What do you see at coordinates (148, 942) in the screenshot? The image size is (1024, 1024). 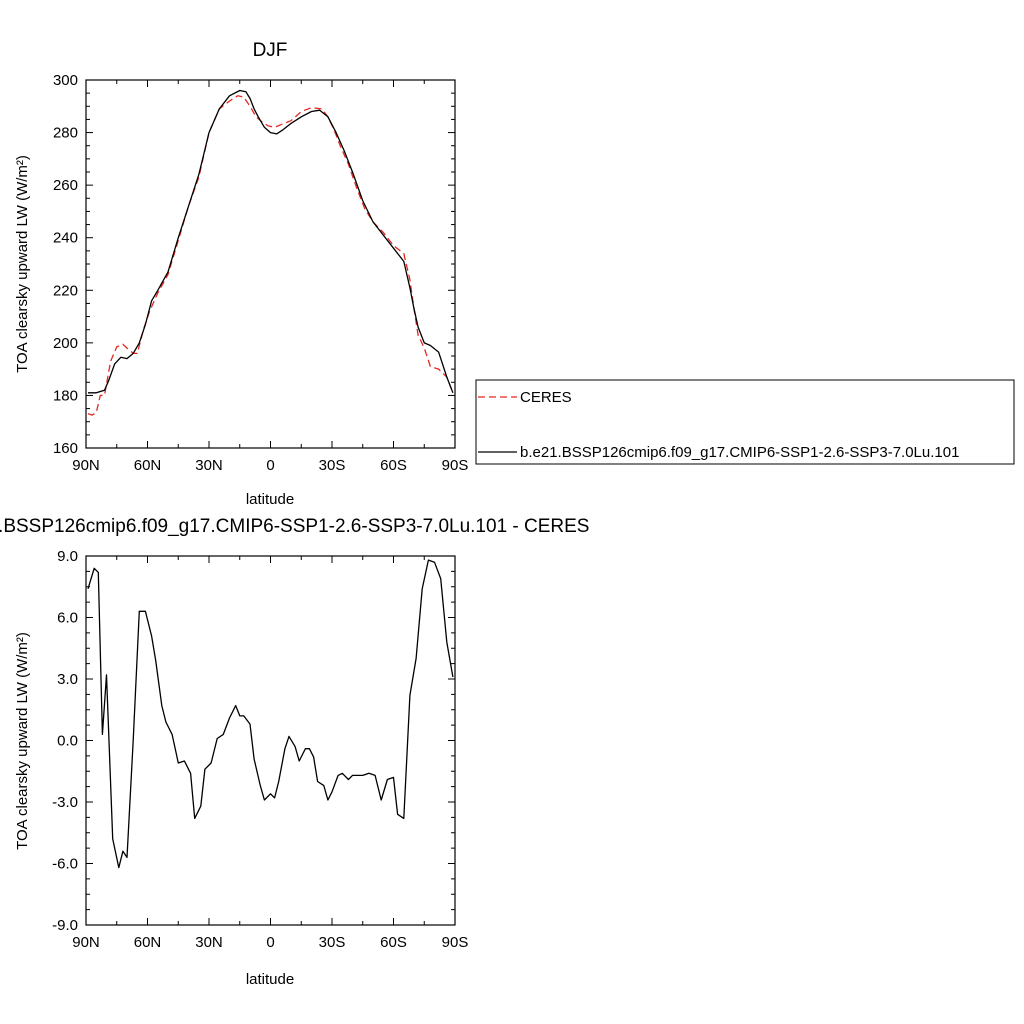 I see `bottom-x-tick-label: 60N` at bounding box center [148, 942].